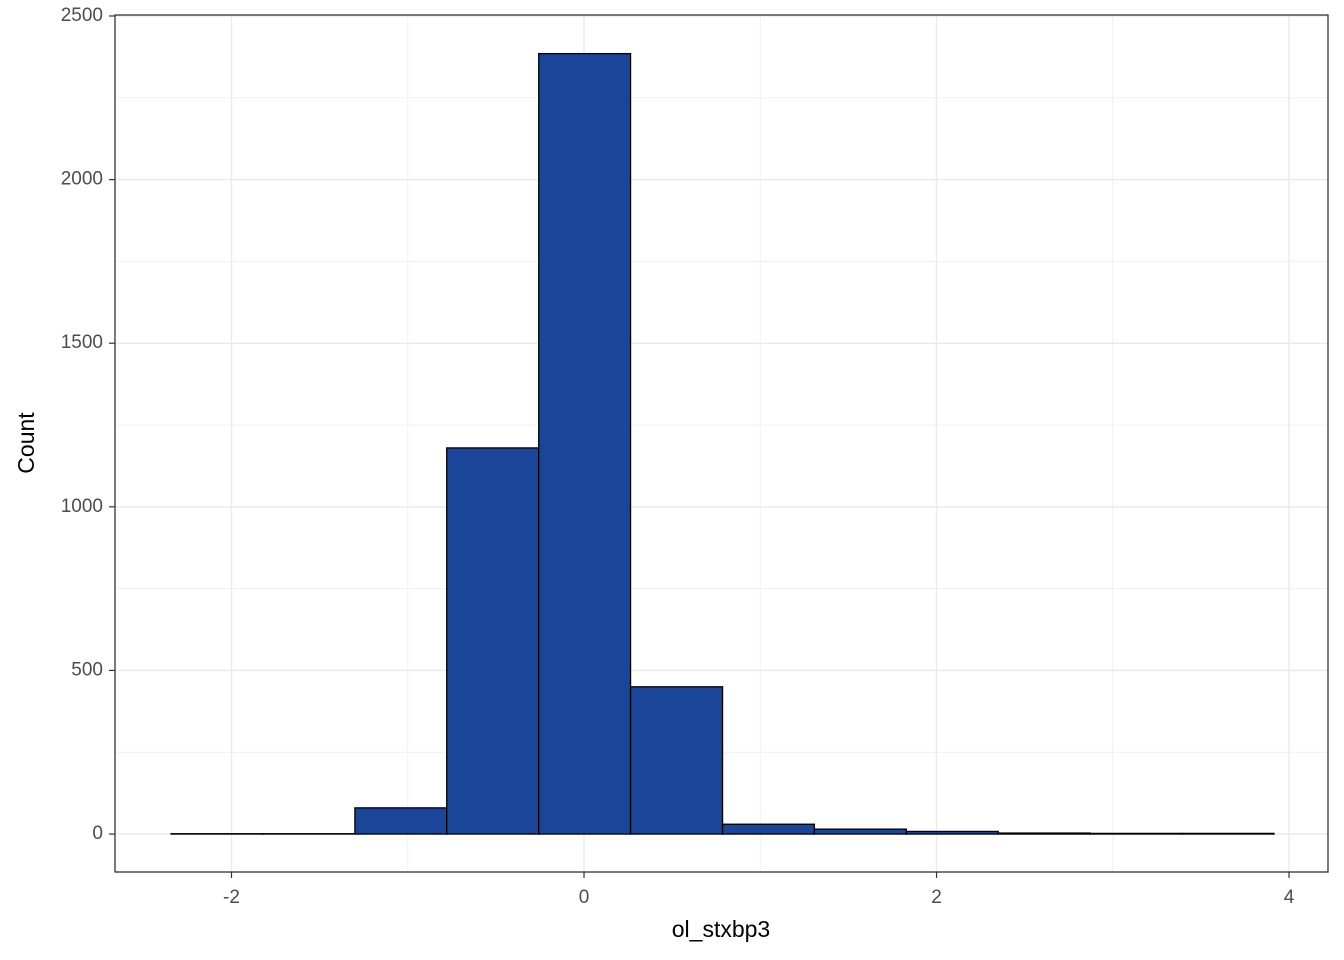 The width and height of the screenshot is (1344, 960). I want to click on y-tick-label: 1500, so click(82, 342).